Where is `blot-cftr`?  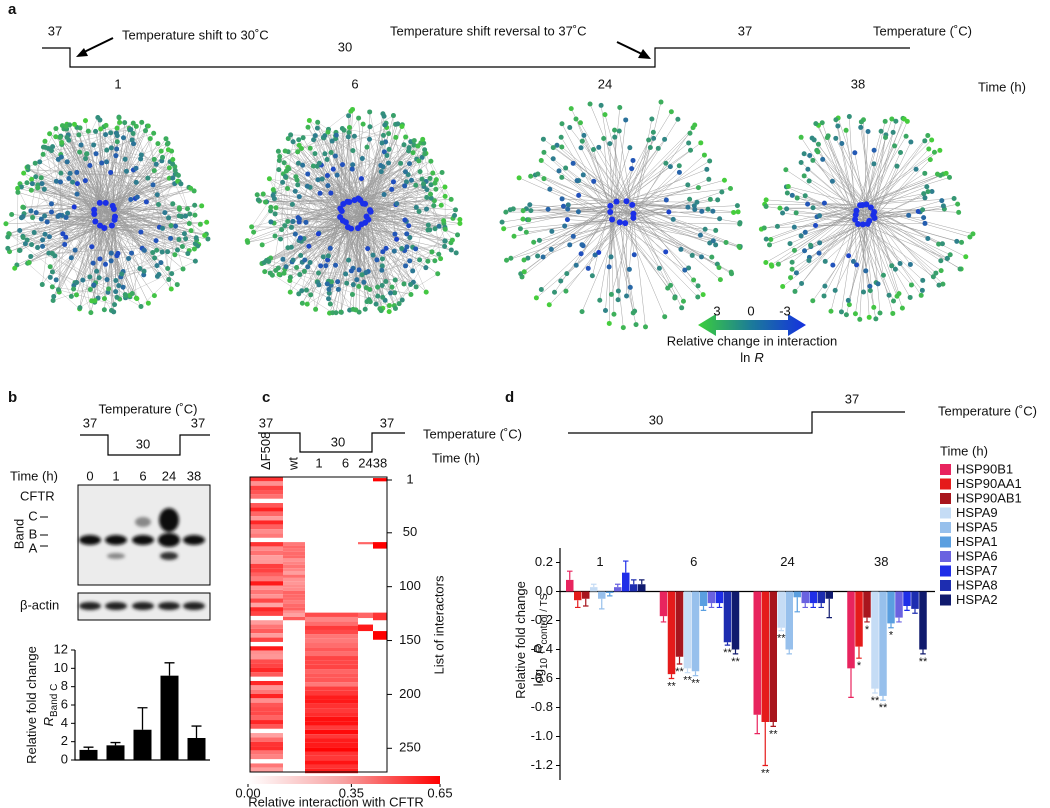
blot-cftr is located at coordinates (144, 535).